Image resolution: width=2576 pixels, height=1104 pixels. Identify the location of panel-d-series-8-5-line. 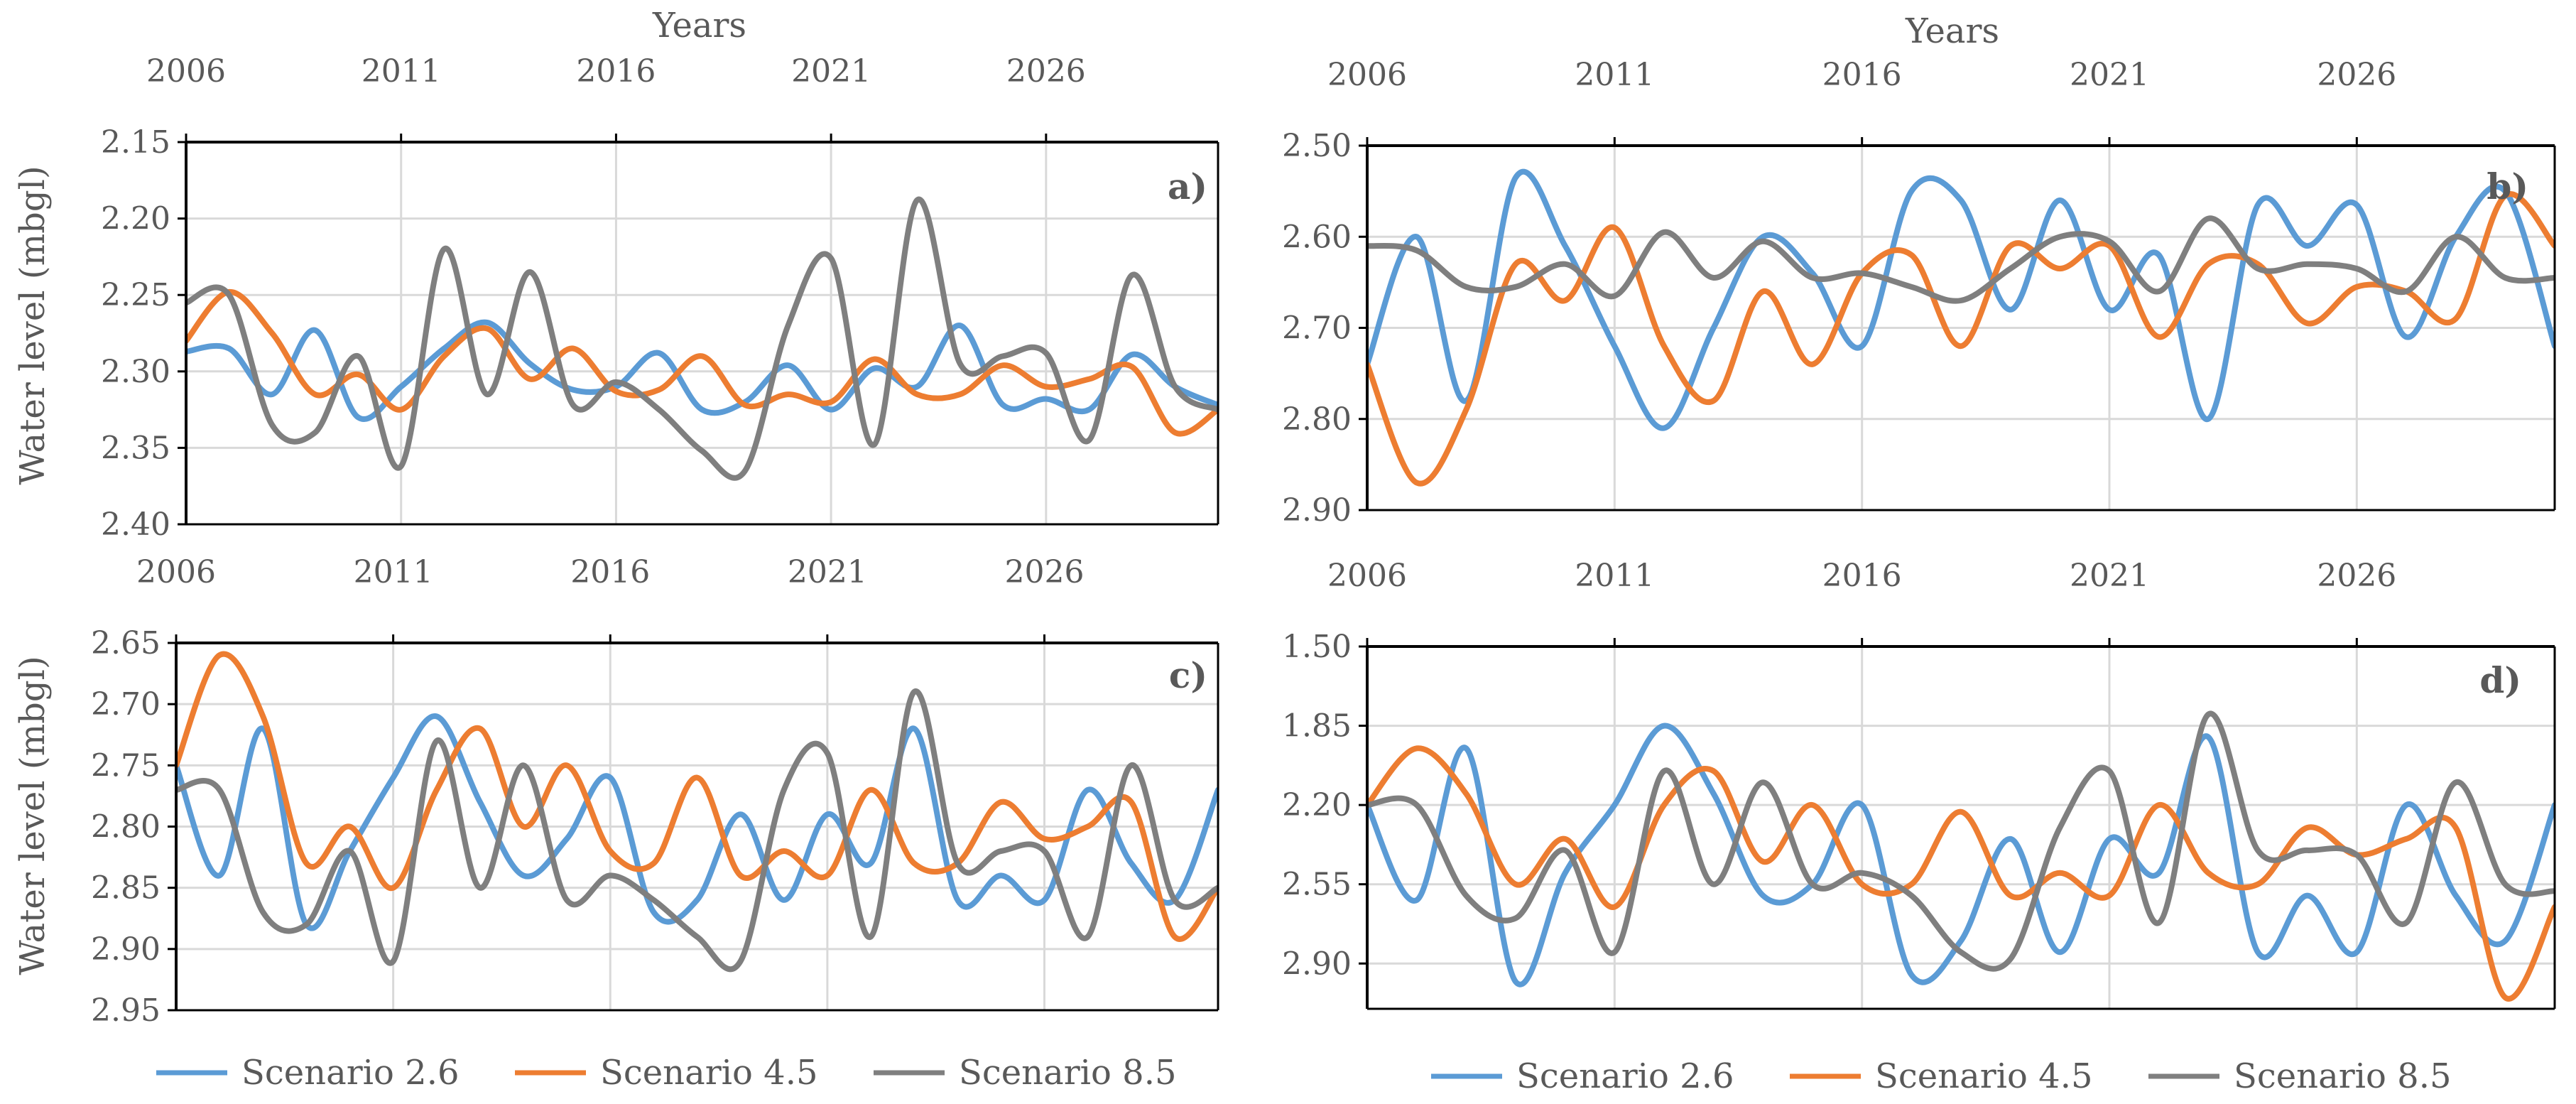
(1961, 841).